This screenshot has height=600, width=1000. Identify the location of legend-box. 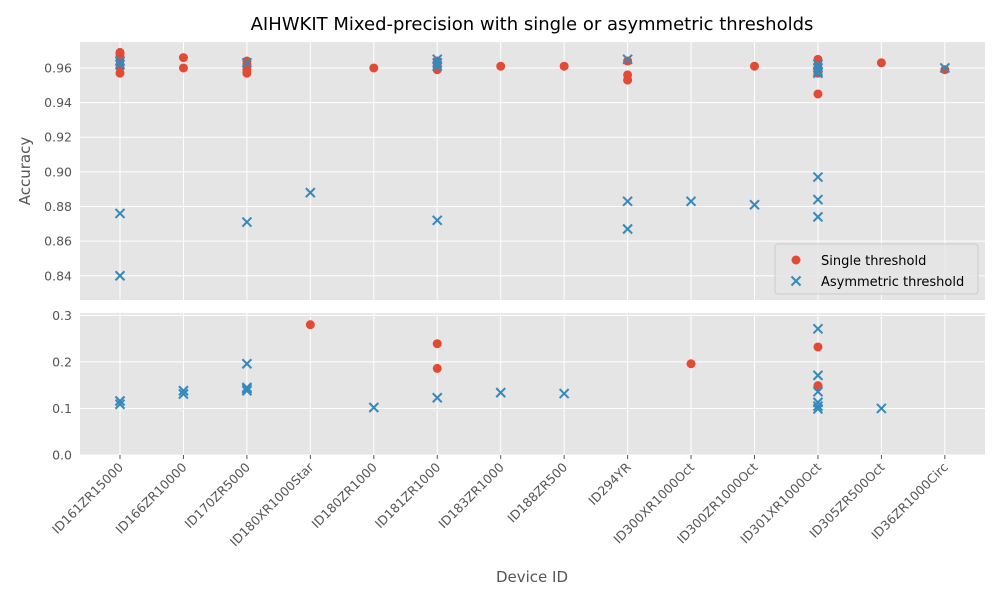
(876, 269).